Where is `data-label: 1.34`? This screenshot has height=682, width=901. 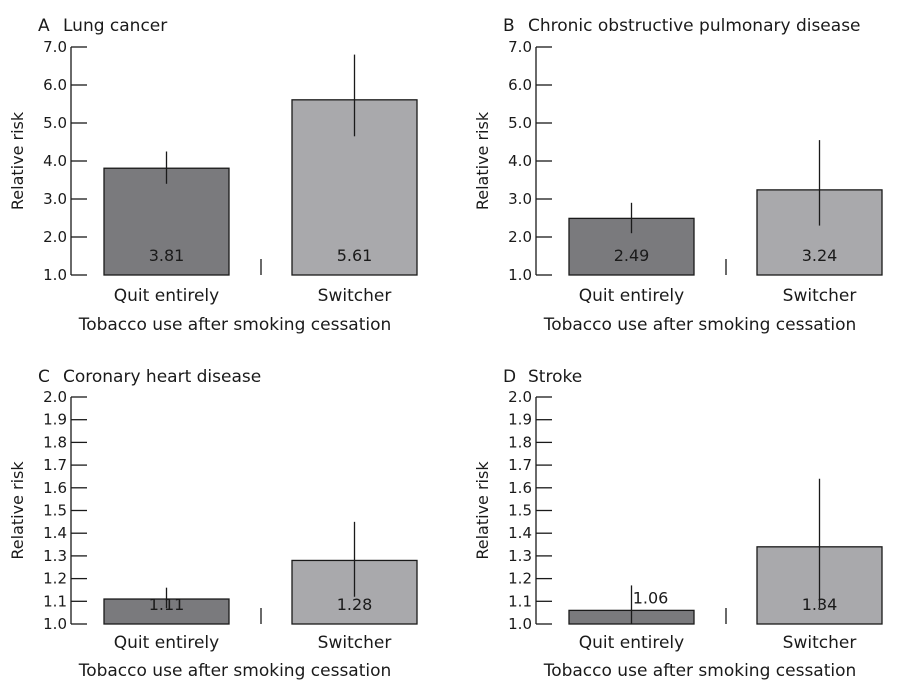 data-label: 1.34 is located at coordinates (820, 604).